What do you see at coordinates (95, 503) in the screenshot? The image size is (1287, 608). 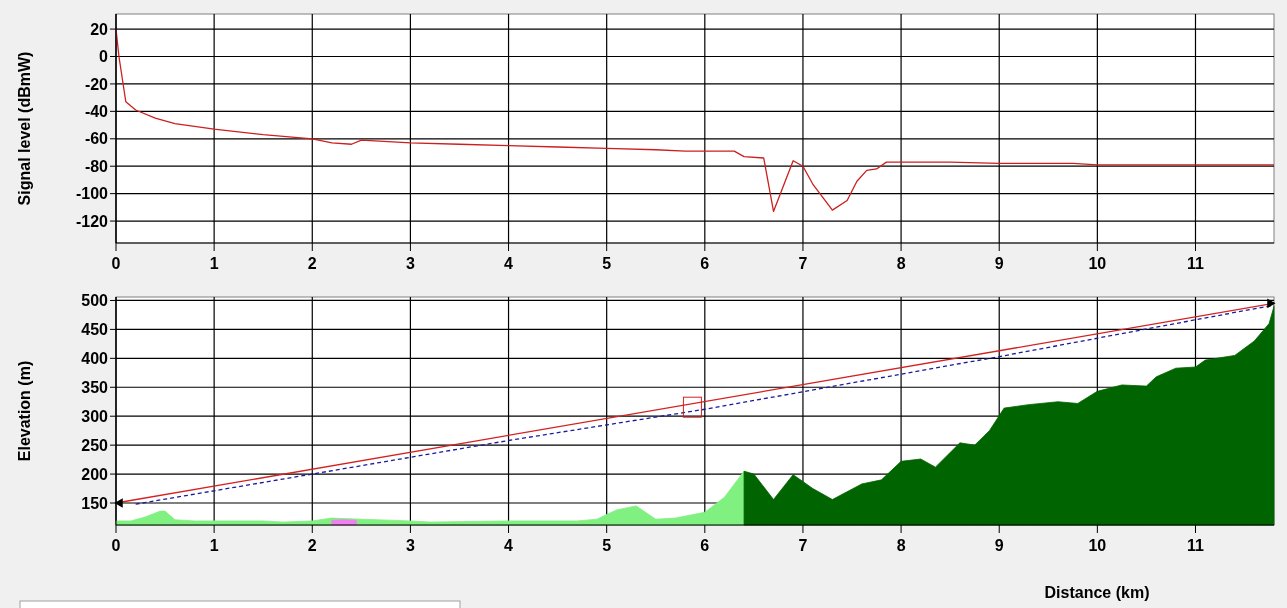 I see `y-tick-label: 150` at bounding box center [95, 503].